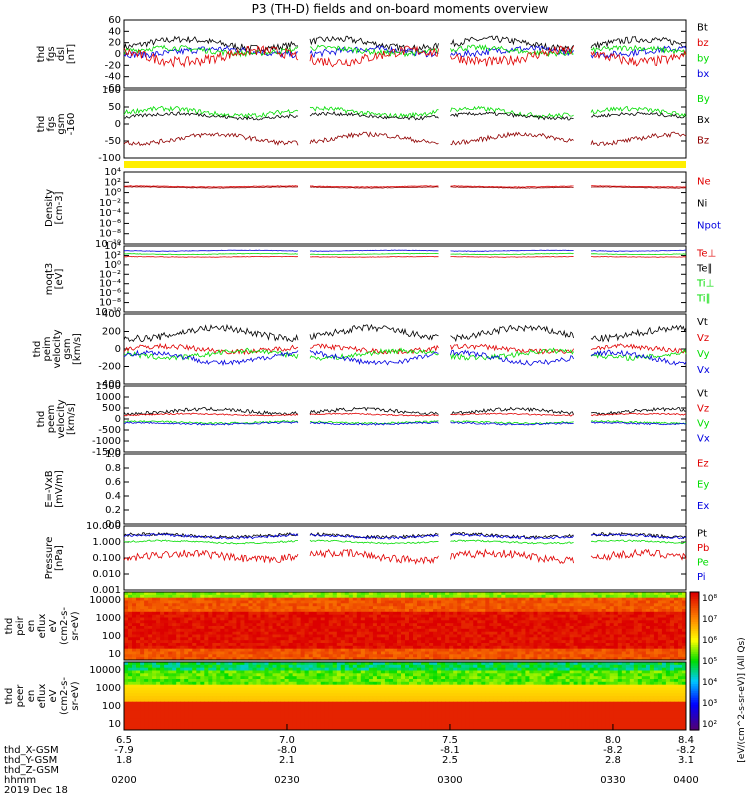  Describe the element at coordinates (404, 250) in the screenshot. I see `series-Ti` at that location.